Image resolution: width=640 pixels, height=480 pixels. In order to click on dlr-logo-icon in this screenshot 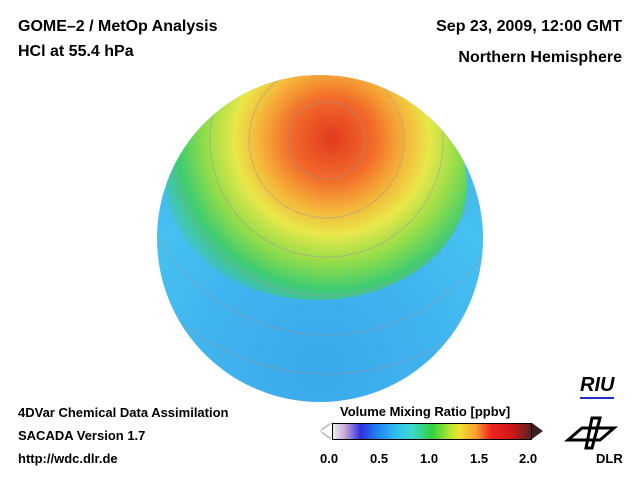, I will do `click(591, 433)`.